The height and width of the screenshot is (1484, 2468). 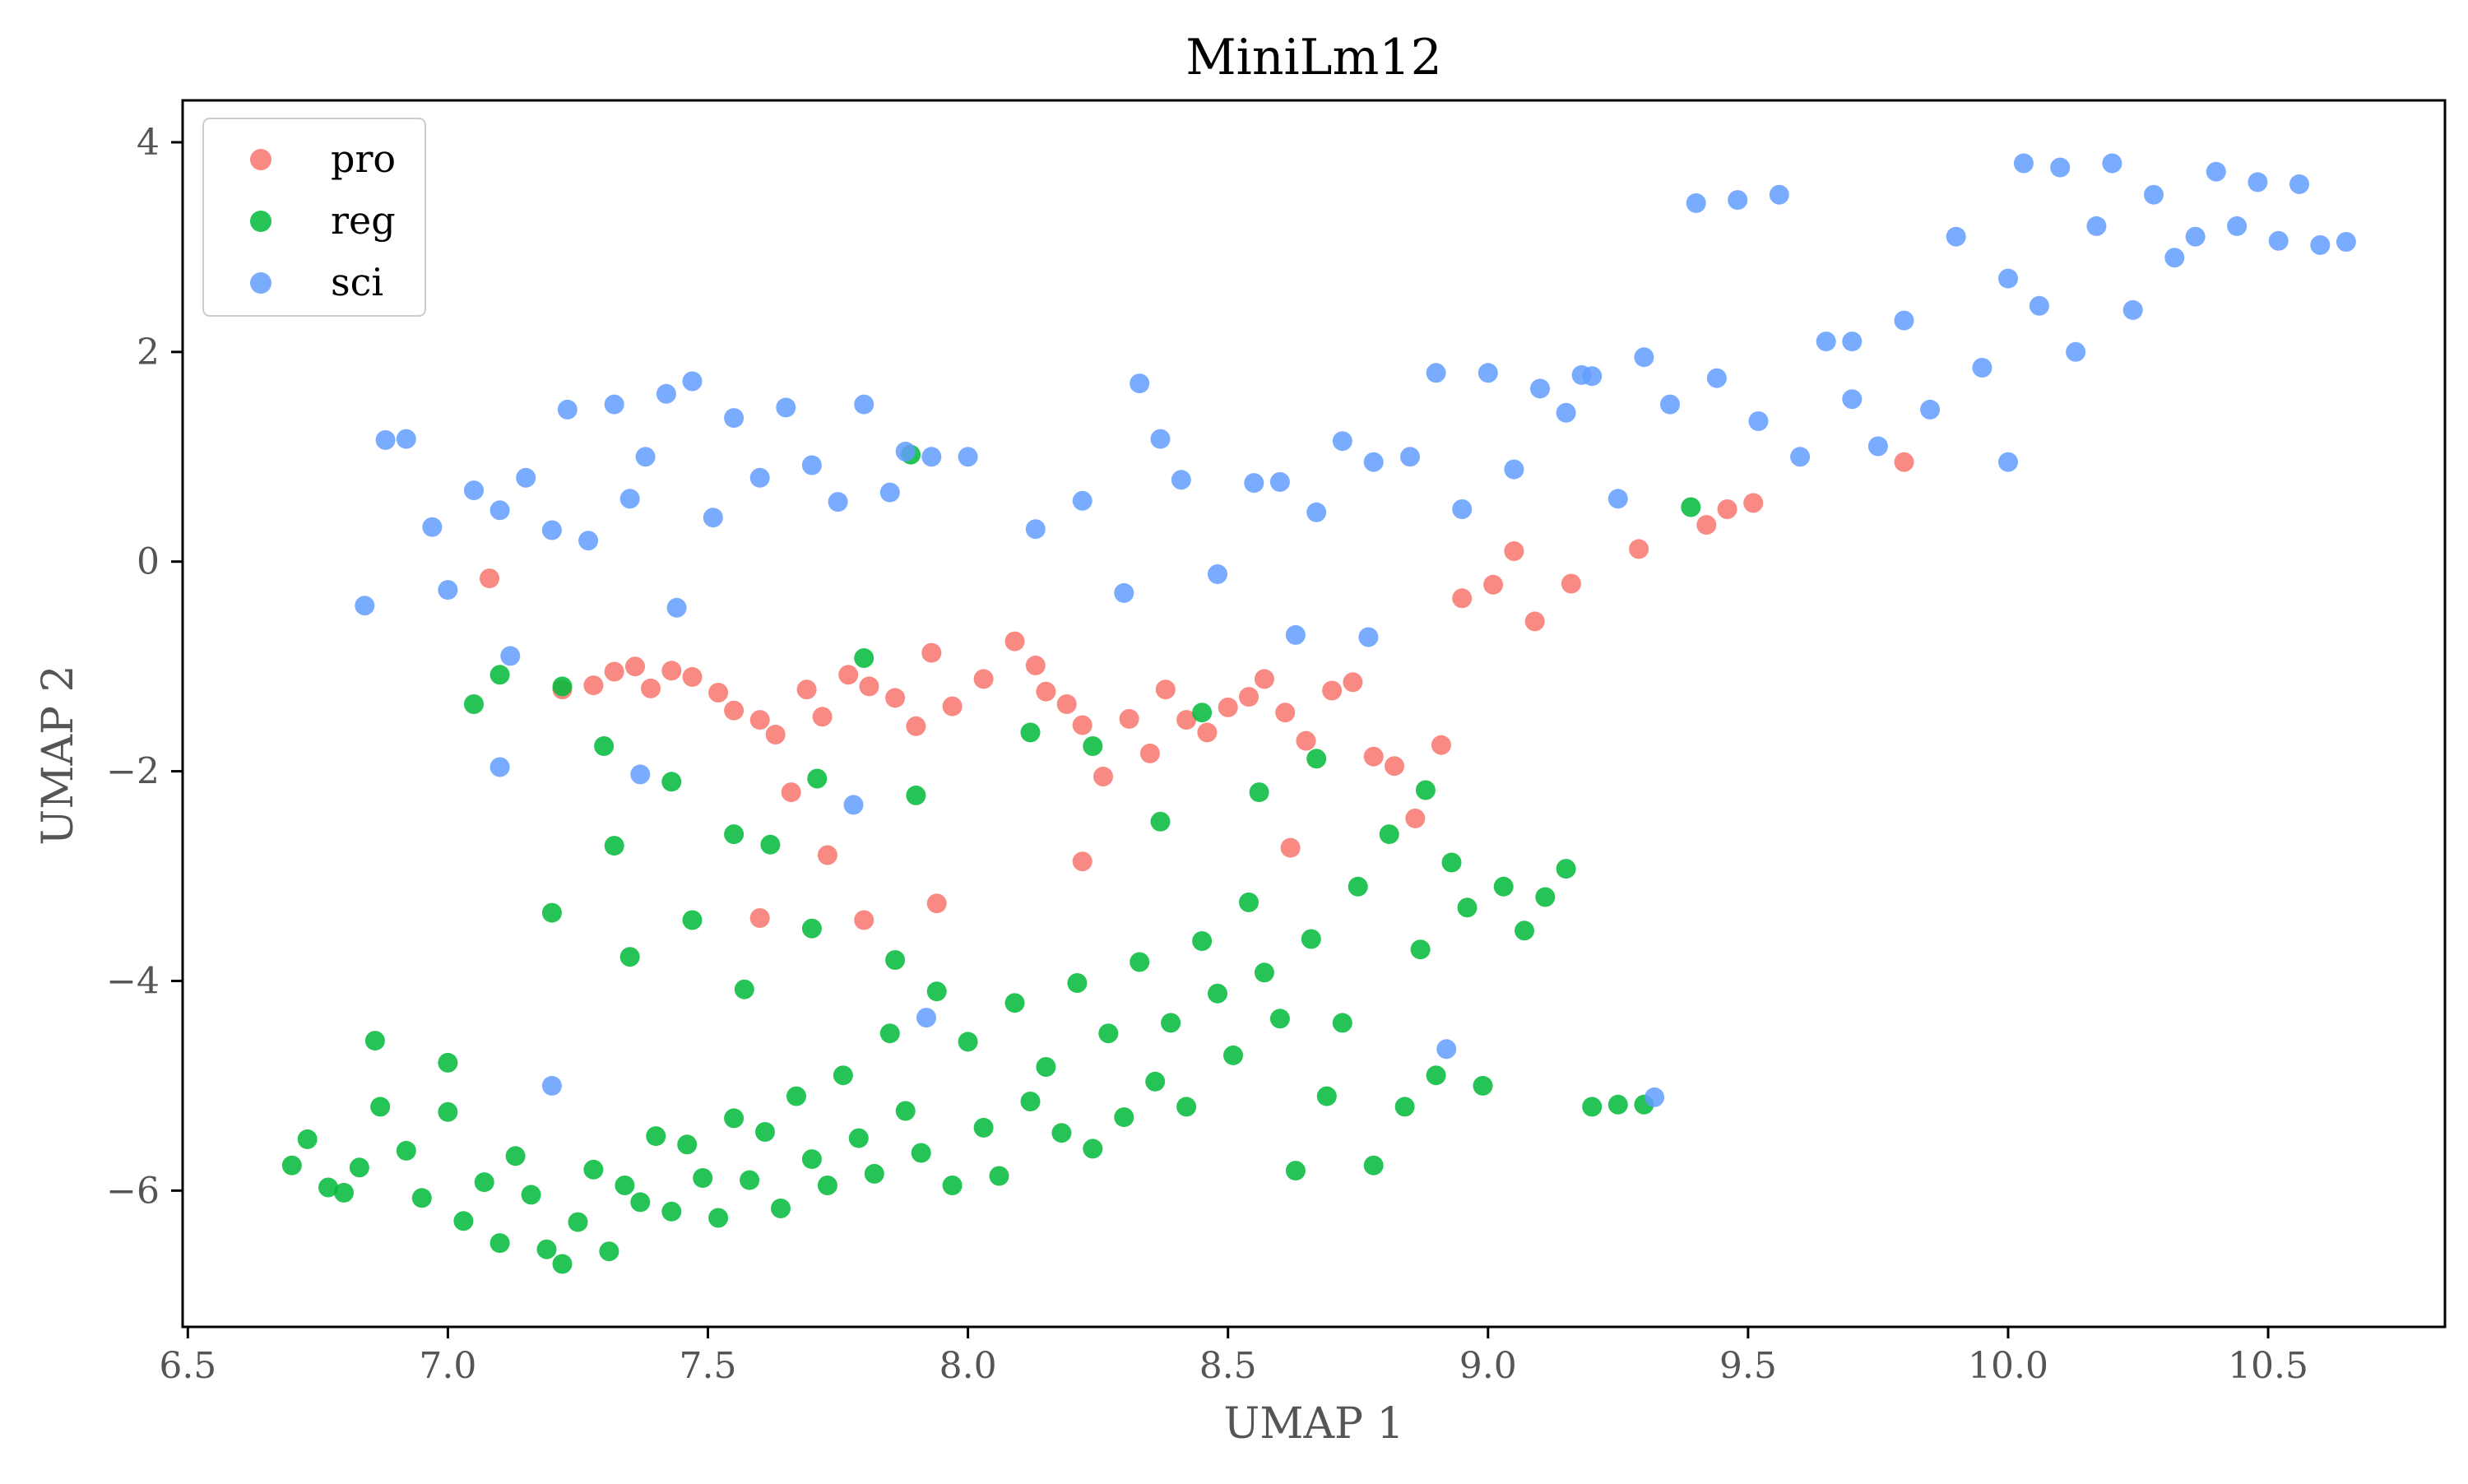 What do you see at coordinates (708, 1366) in the screenshot?
I see `x-tick-label: 7.5` at bounding box center [708, 1366].